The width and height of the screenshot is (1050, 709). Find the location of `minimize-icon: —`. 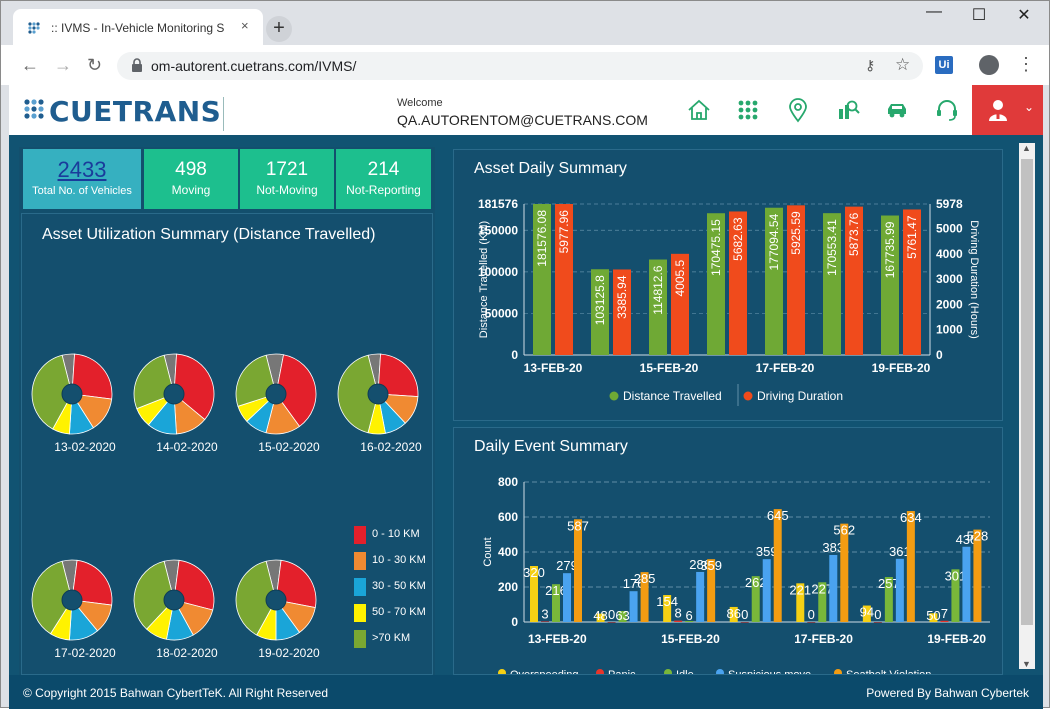

minimize-icon: — is located at coordinates (934, 11).